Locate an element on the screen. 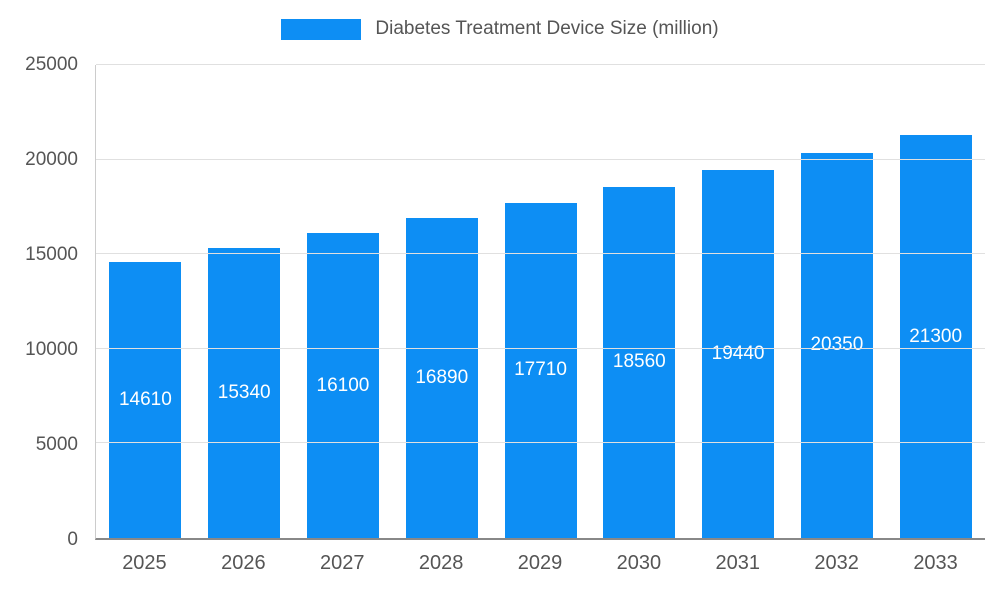  y-tick-label: 15000 is located at coordinates (51, 254).